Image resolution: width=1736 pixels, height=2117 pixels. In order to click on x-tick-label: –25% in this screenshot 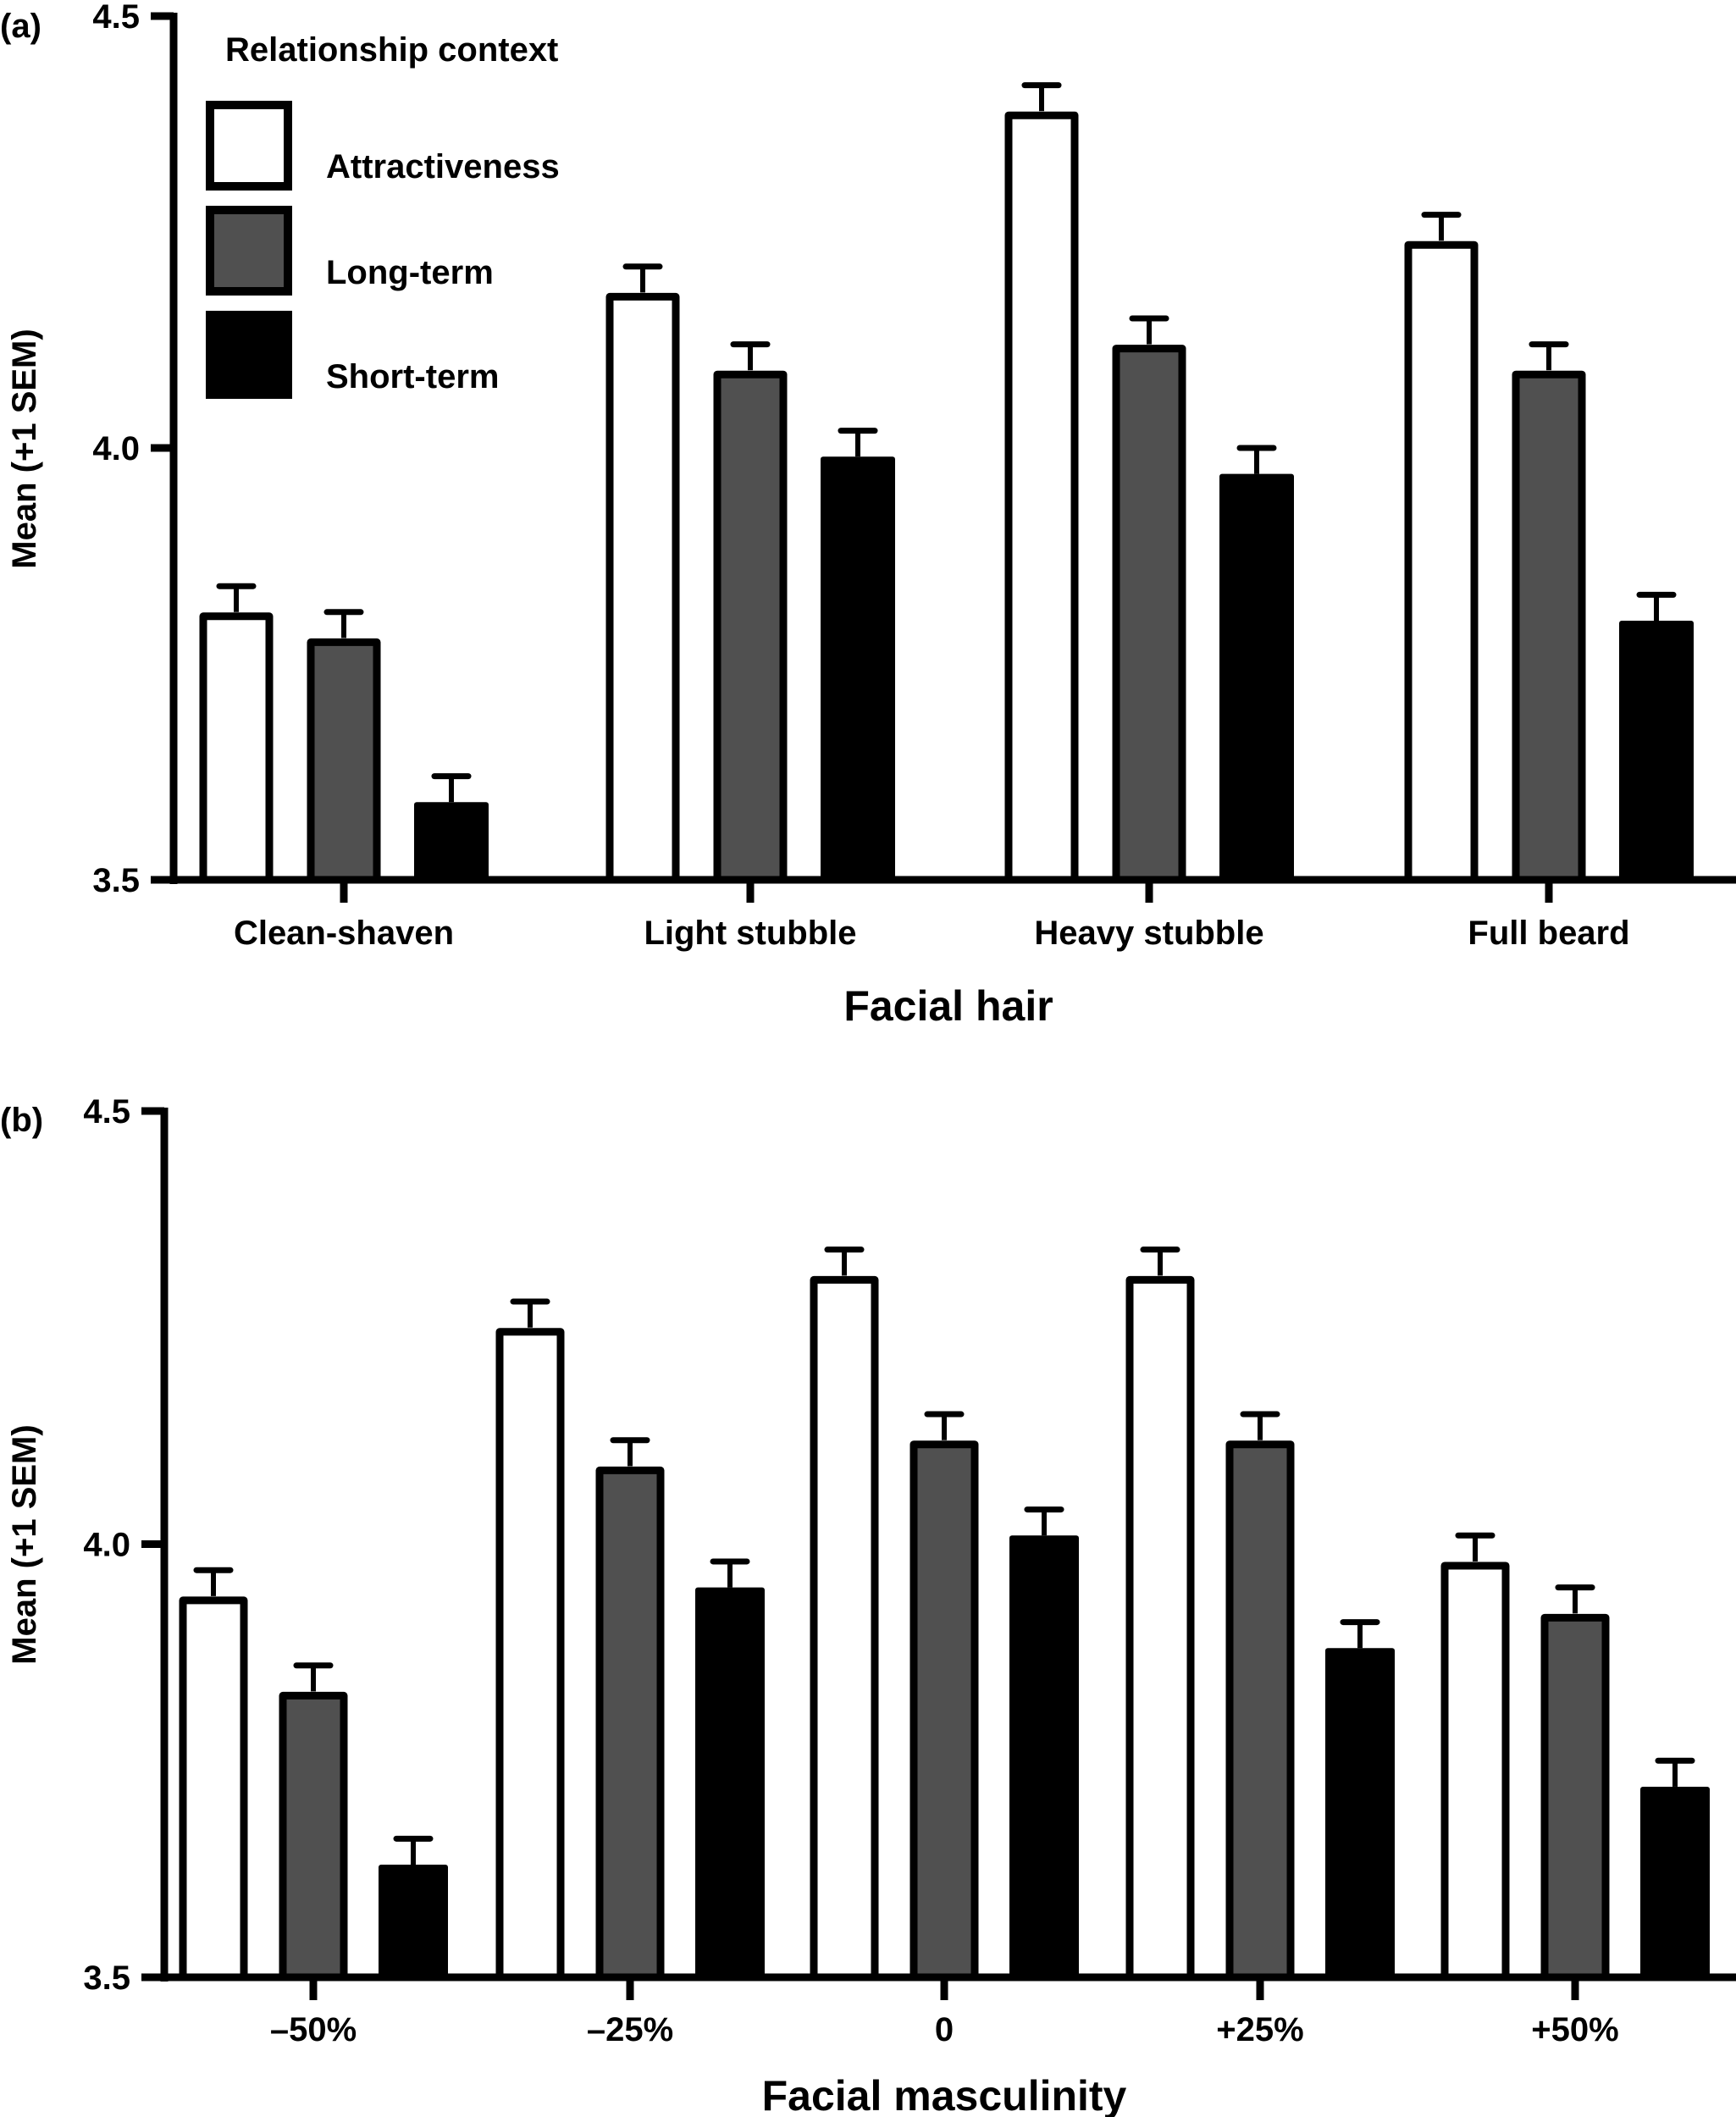, I will do `click(630, 2029)`.